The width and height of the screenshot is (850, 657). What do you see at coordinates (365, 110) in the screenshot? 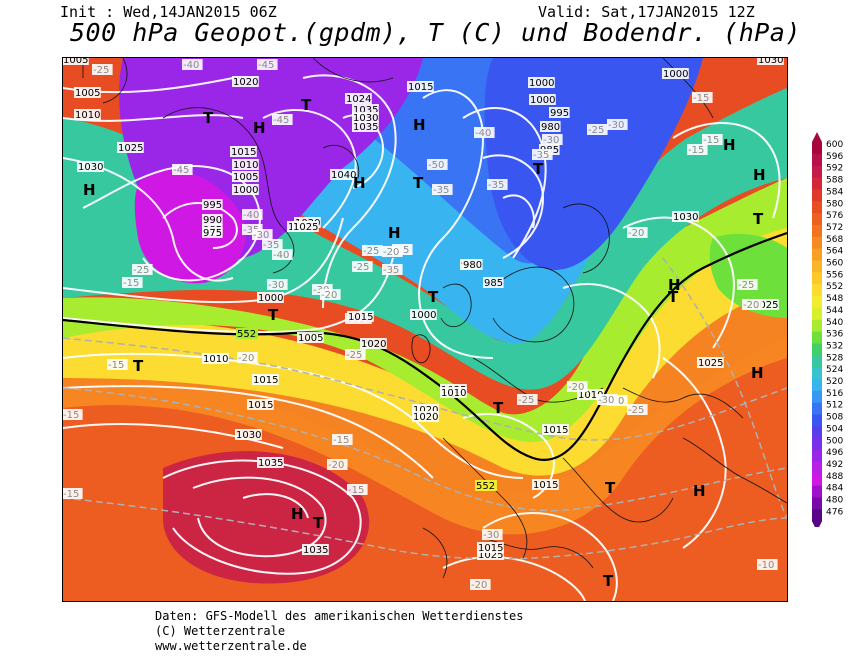
I see `svg-text: 1035` at bounding box center [365, 110].